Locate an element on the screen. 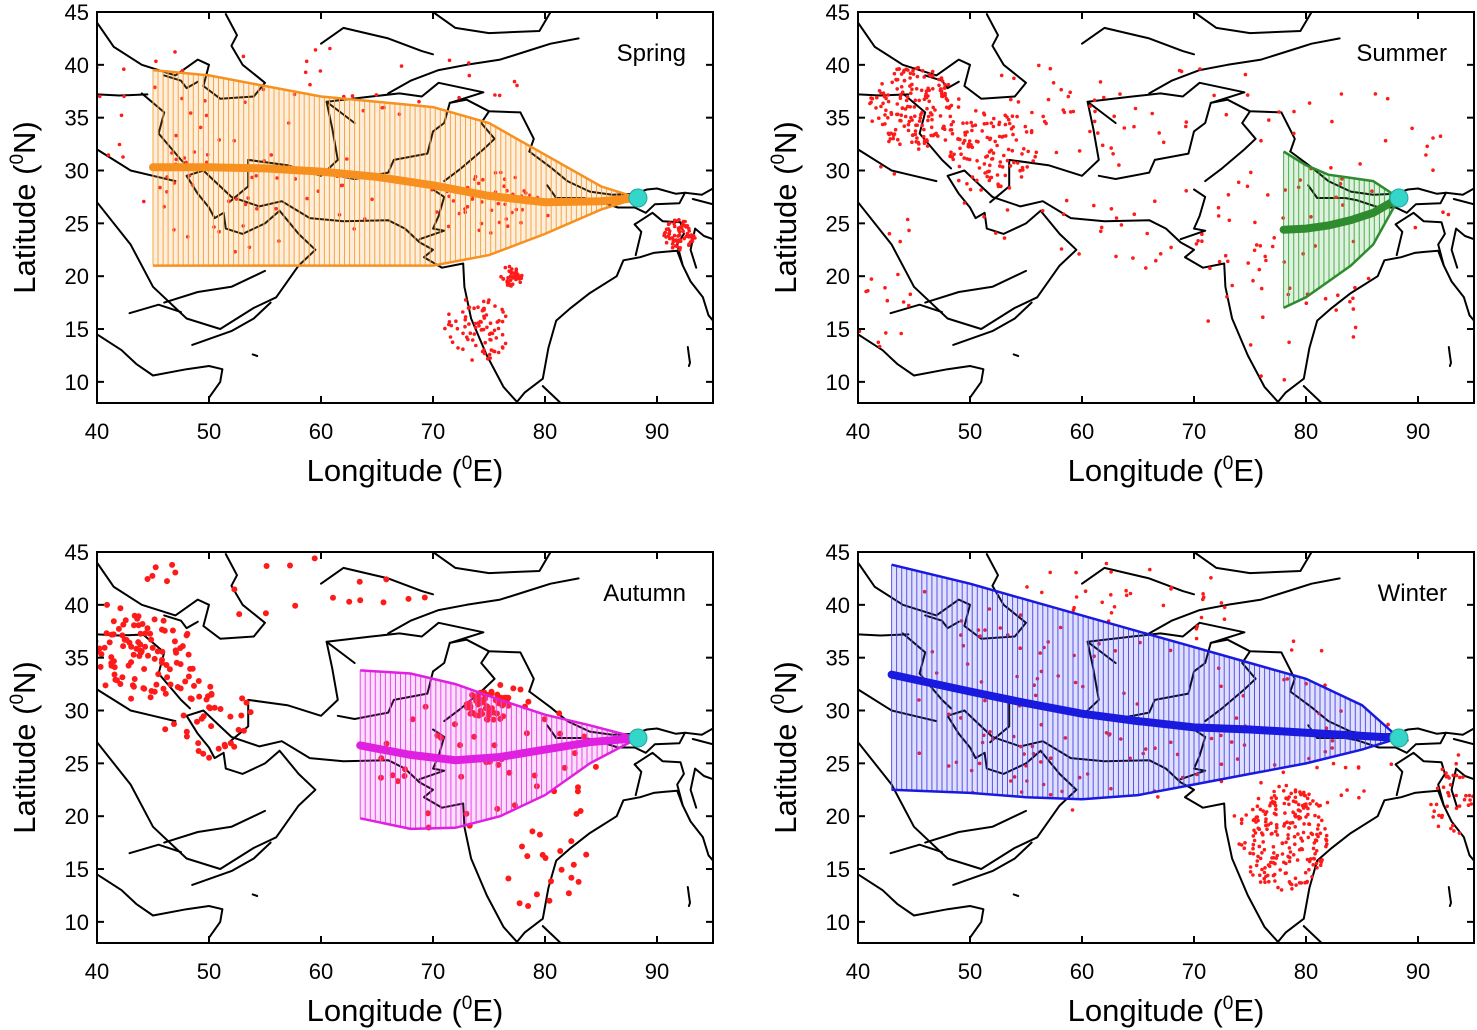 The image size is (1477, 1030). receptor-site-marker is located at coordinates (638, 198).